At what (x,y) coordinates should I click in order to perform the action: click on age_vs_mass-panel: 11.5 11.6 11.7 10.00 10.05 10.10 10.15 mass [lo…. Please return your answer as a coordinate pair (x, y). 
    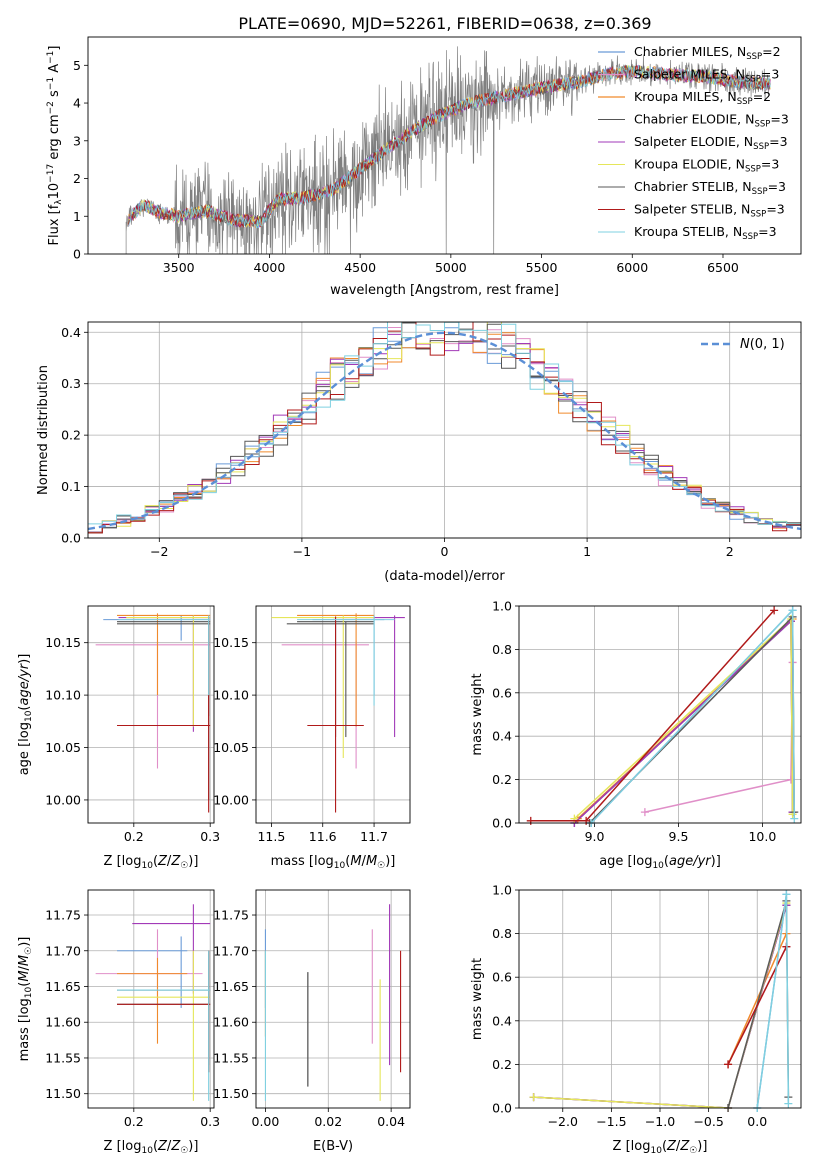
    Looking at the image, I should click on (312, 738).